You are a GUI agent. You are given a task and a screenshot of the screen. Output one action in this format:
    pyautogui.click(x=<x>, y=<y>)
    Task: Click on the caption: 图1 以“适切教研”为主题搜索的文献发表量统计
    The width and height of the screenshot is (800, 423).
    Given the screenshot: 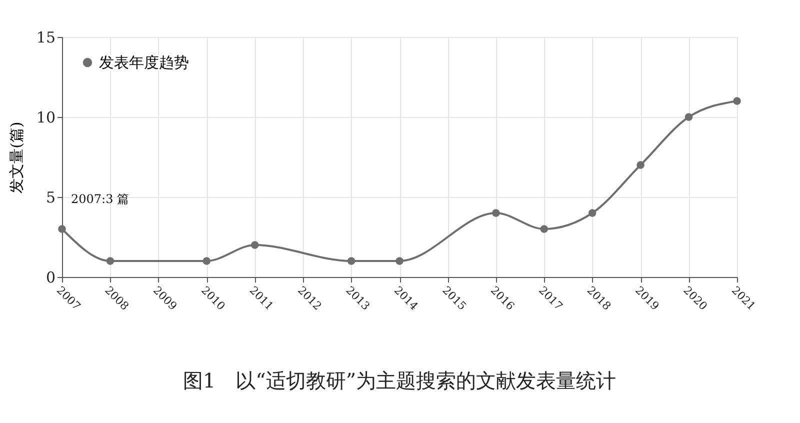 What is the action you would take?
    pyautogui.click(x=399, y=380)
    